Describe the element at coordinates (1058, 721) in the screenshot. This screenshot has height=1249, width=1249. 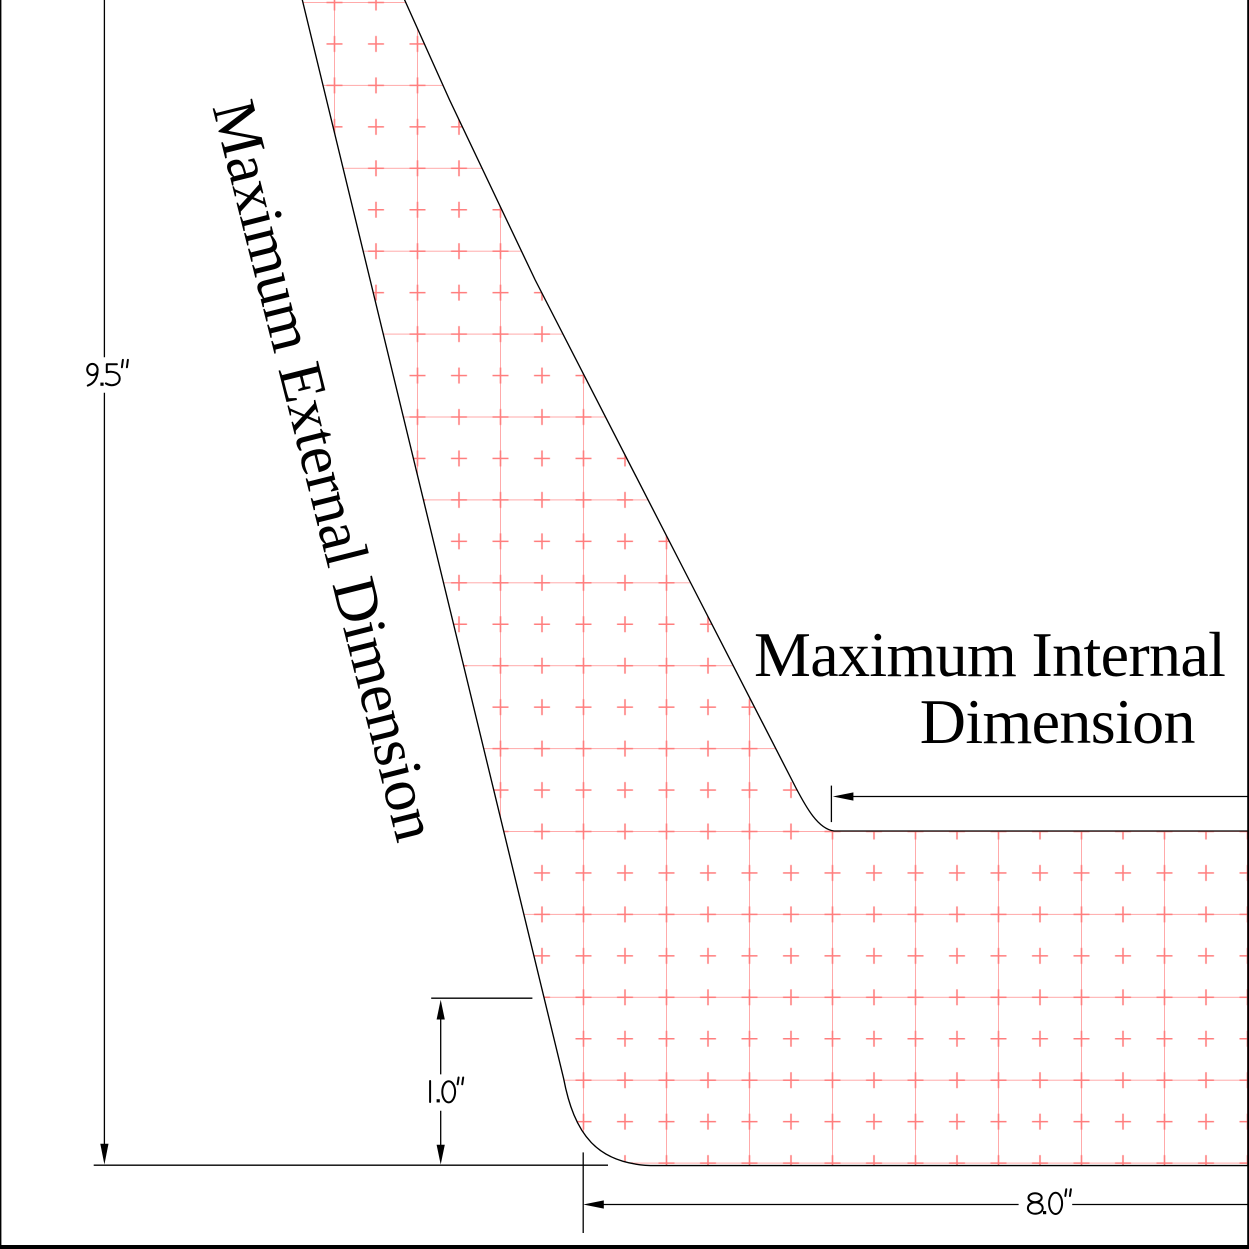
I see `svg-text: Dimension` at that location.